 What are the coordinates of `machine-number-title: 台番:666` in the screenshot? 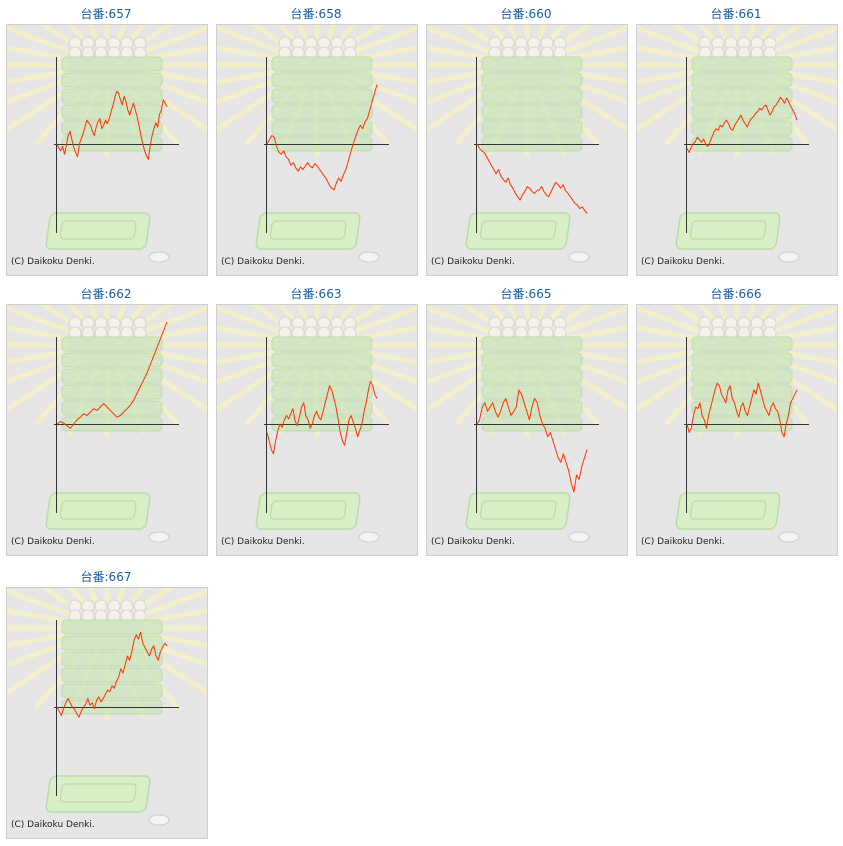 It's located at (736, 294).